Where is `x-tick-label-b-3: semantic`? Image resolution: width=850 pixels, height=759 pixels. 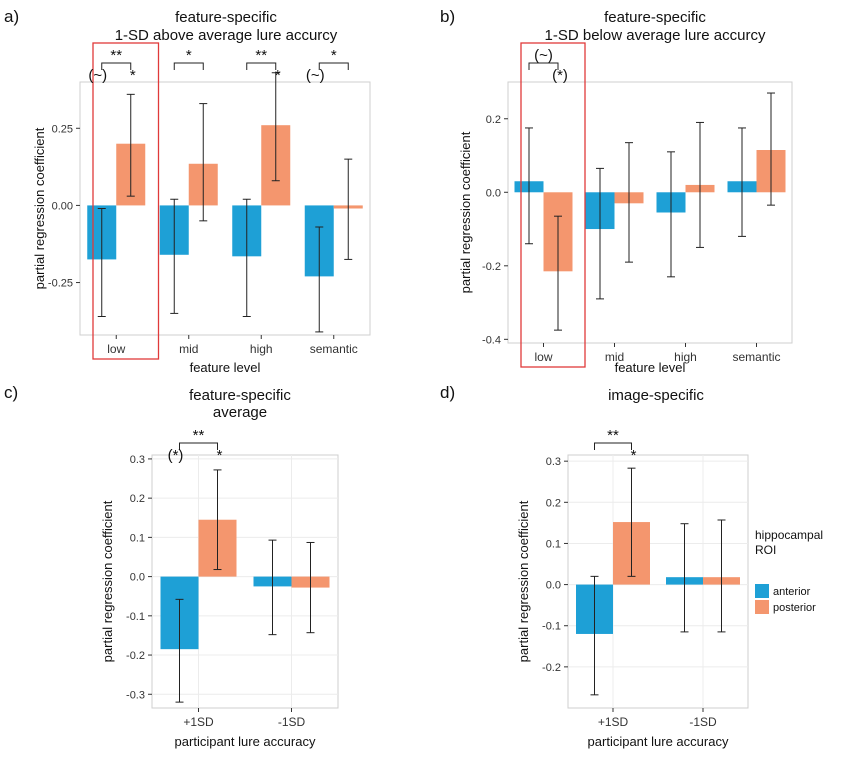 x-tick-label-b-3: semantic is located at coordinates (756, 357).